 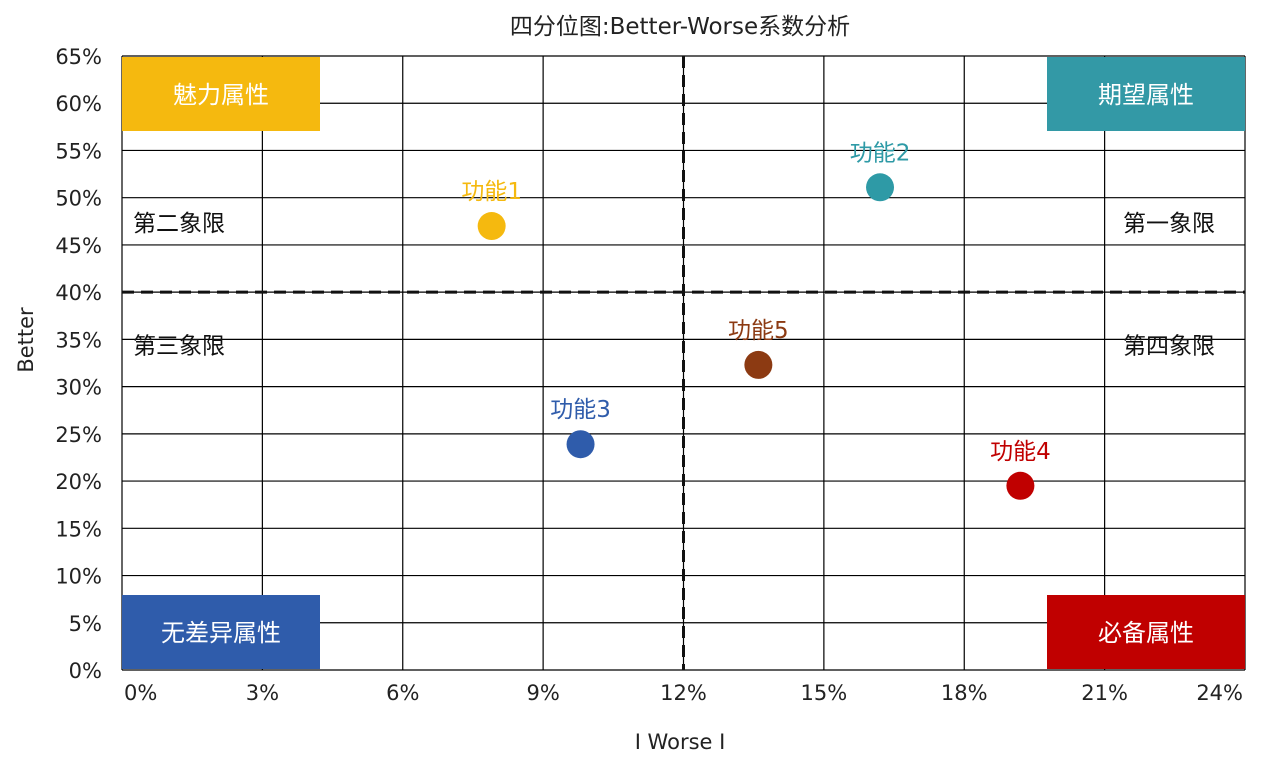 What do you see at coordinates (78, 151) in the screenshot?
I see `y-tick-label: 55%` at bounding box center [78, 151].